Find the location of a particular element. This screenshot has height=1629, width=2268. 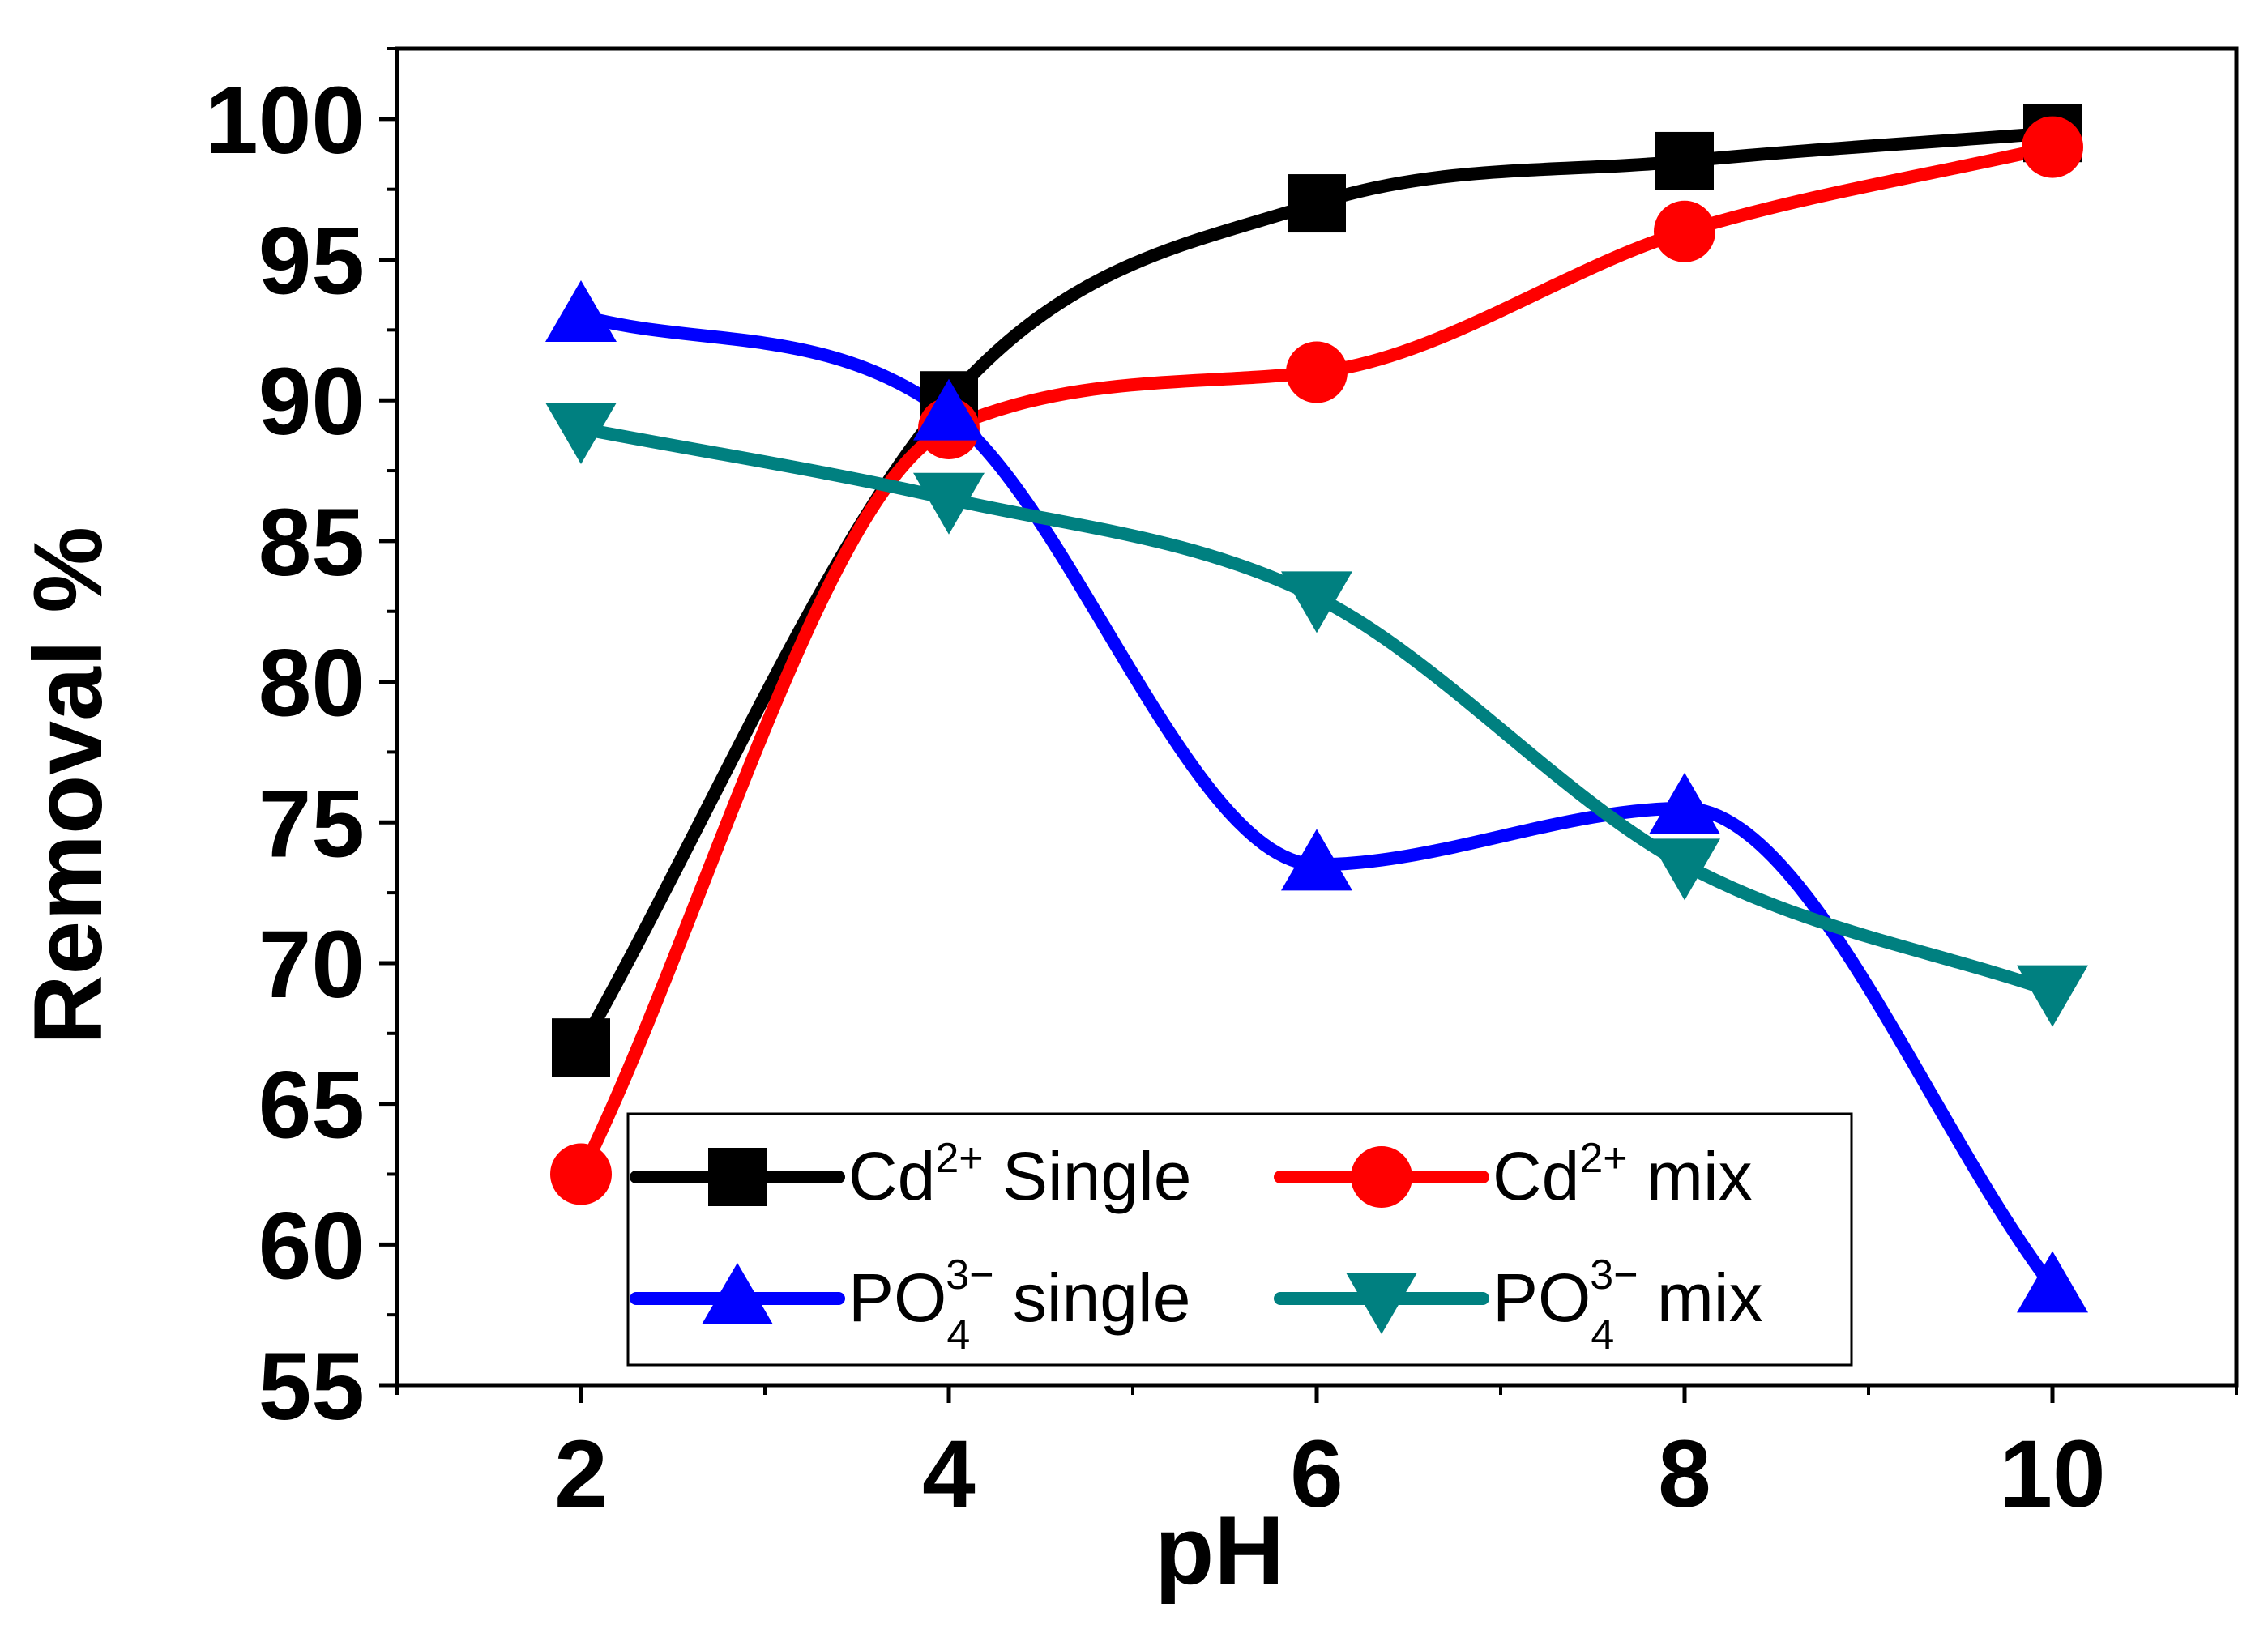

y-tick-label: 80 is located at coordinates (312, 683).